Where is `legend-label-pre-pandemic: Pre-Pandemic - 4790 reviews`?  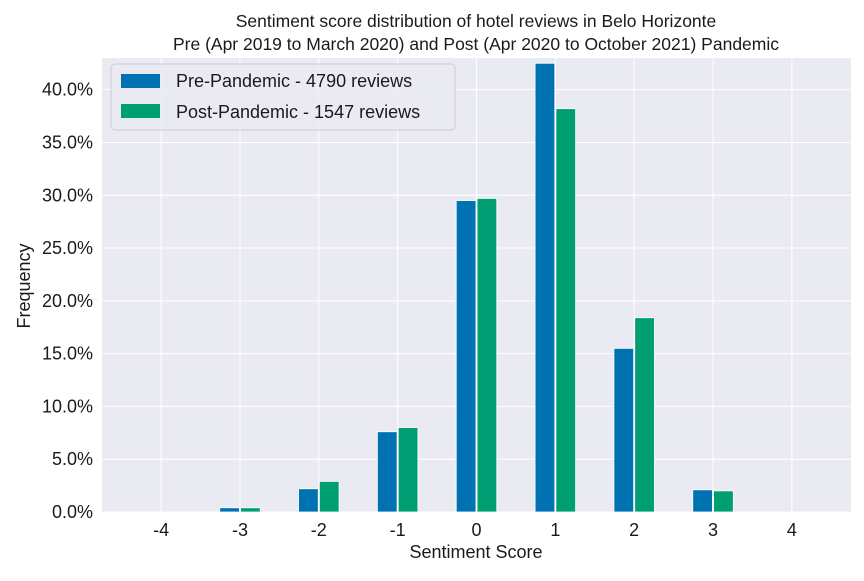
legend-label-pre-pandemic: Pre-Pandemic - 4790 reviews is located at coordinates (294, 81).